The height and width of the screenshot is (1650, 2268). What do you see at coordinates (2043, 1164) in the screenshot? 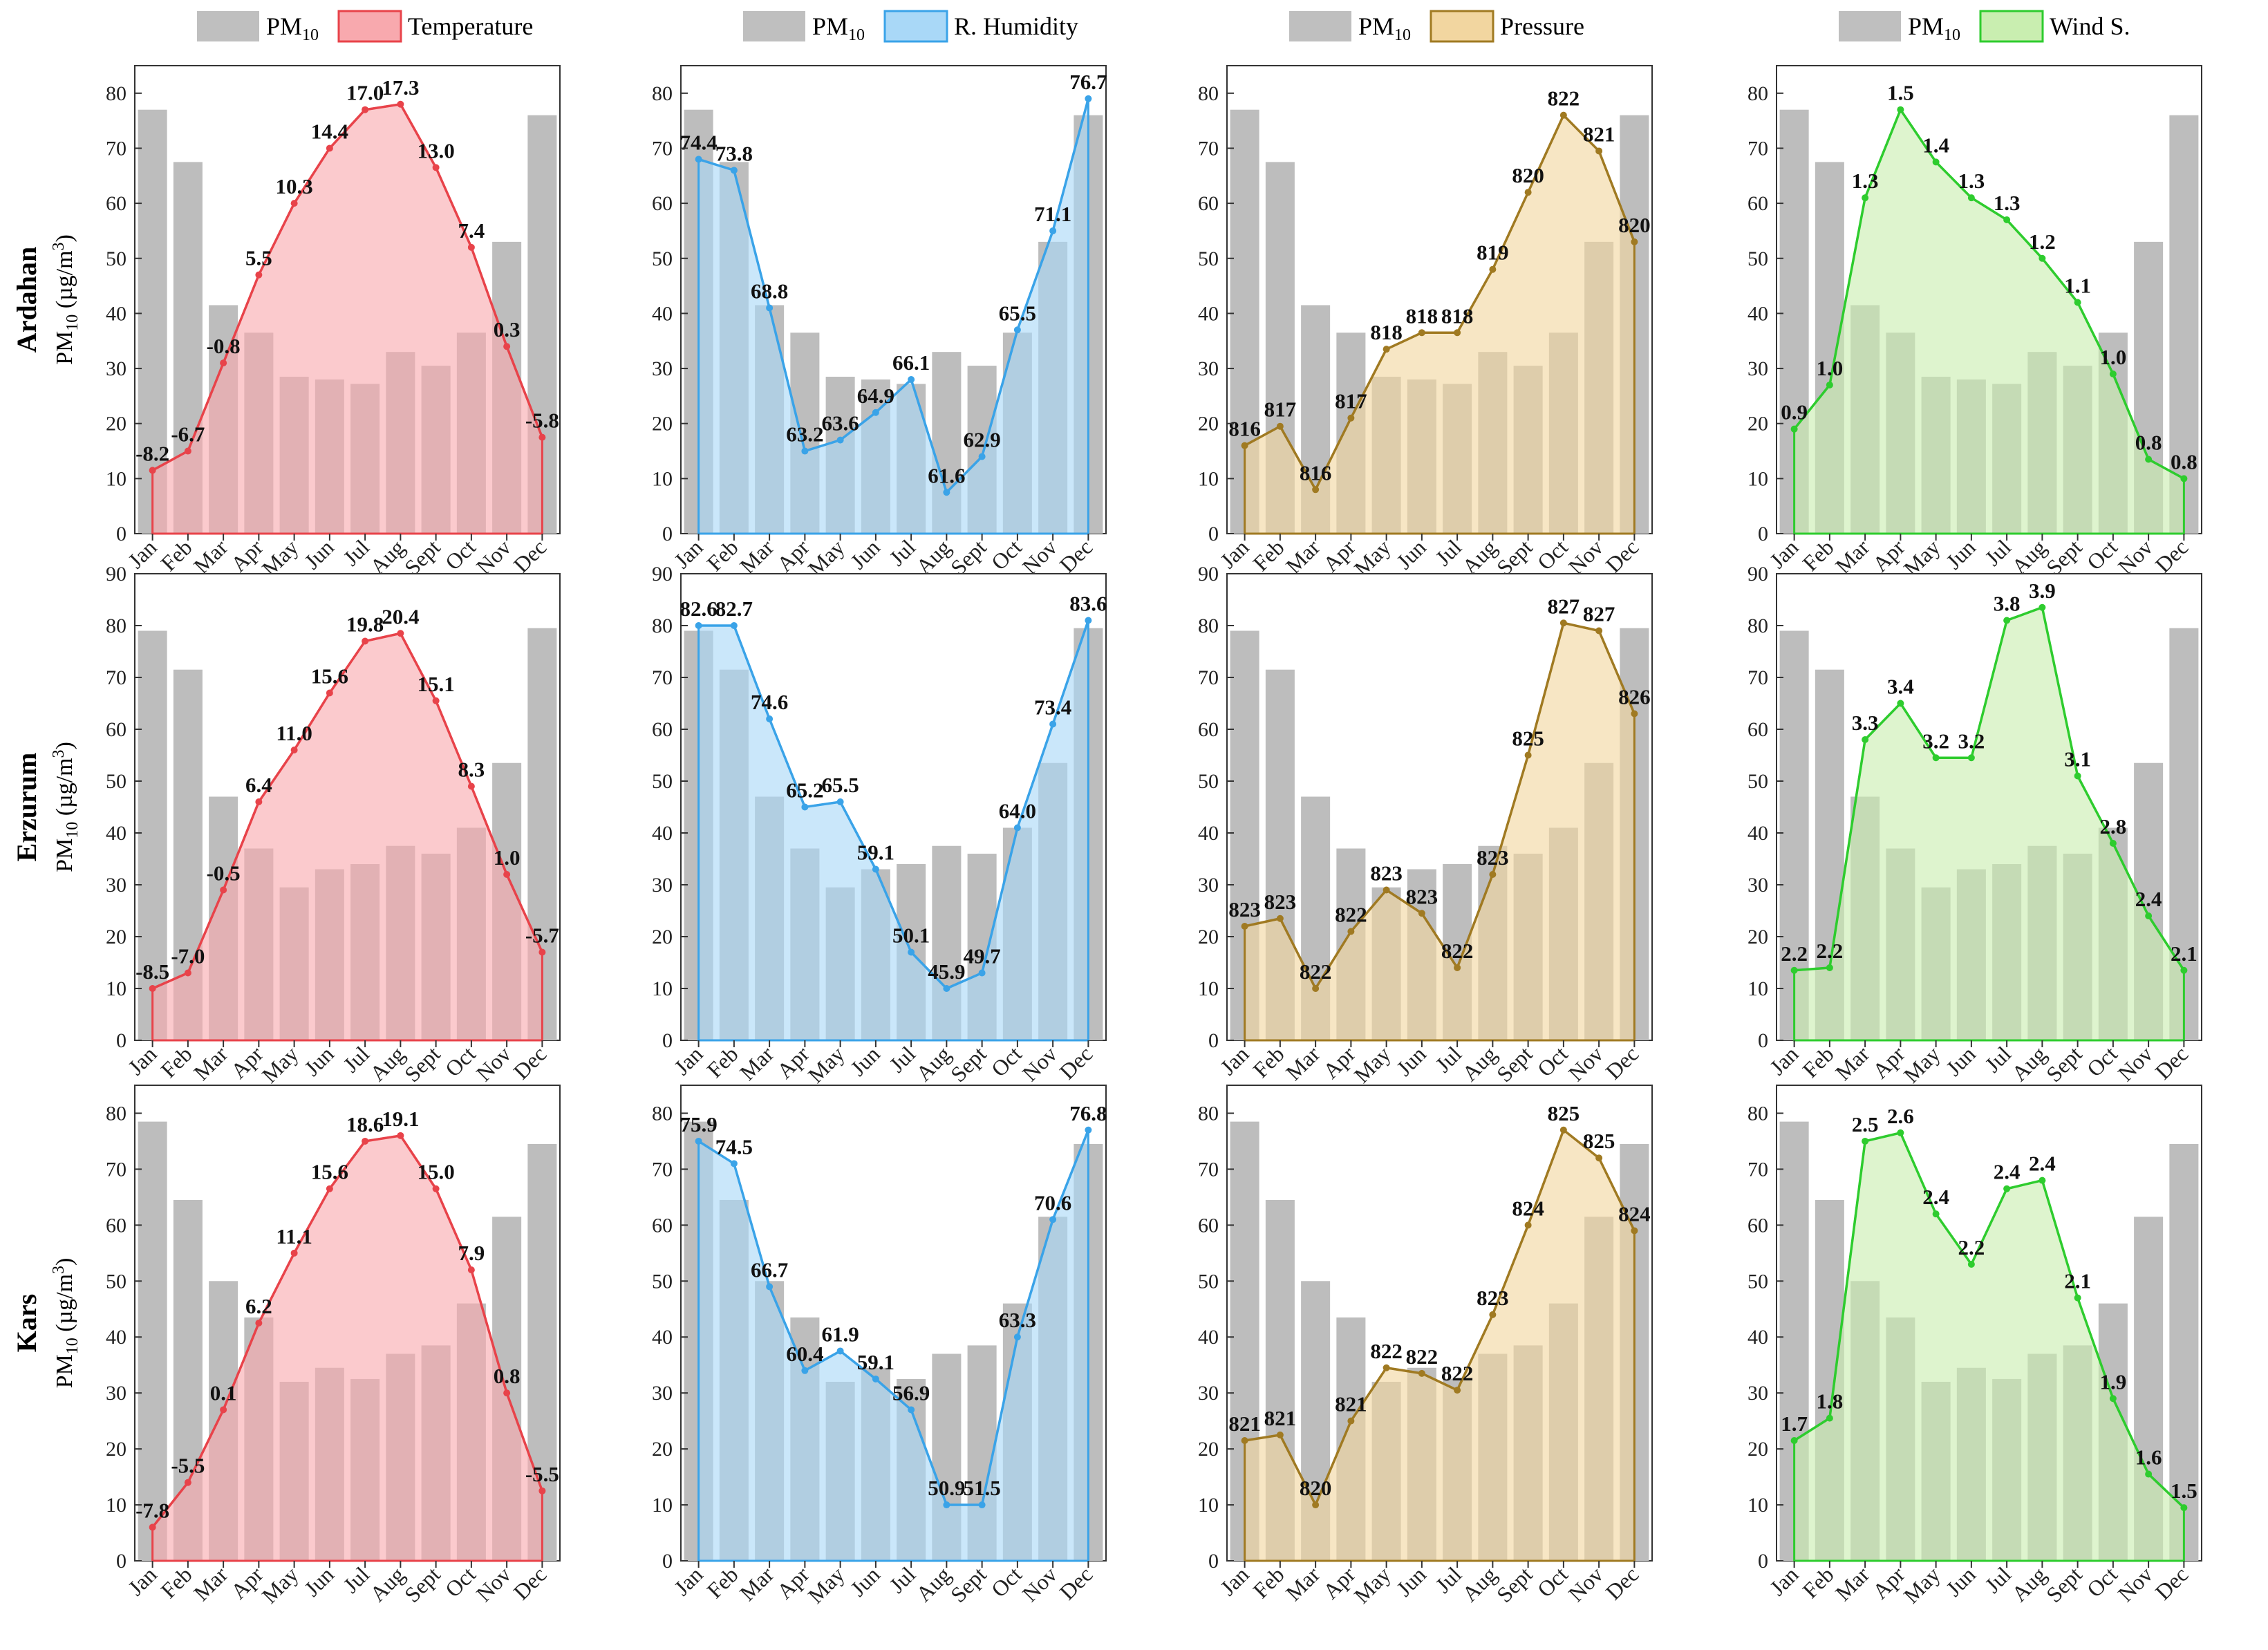
I see `value-label: 2.4` at bounding box center [2043, 1164].